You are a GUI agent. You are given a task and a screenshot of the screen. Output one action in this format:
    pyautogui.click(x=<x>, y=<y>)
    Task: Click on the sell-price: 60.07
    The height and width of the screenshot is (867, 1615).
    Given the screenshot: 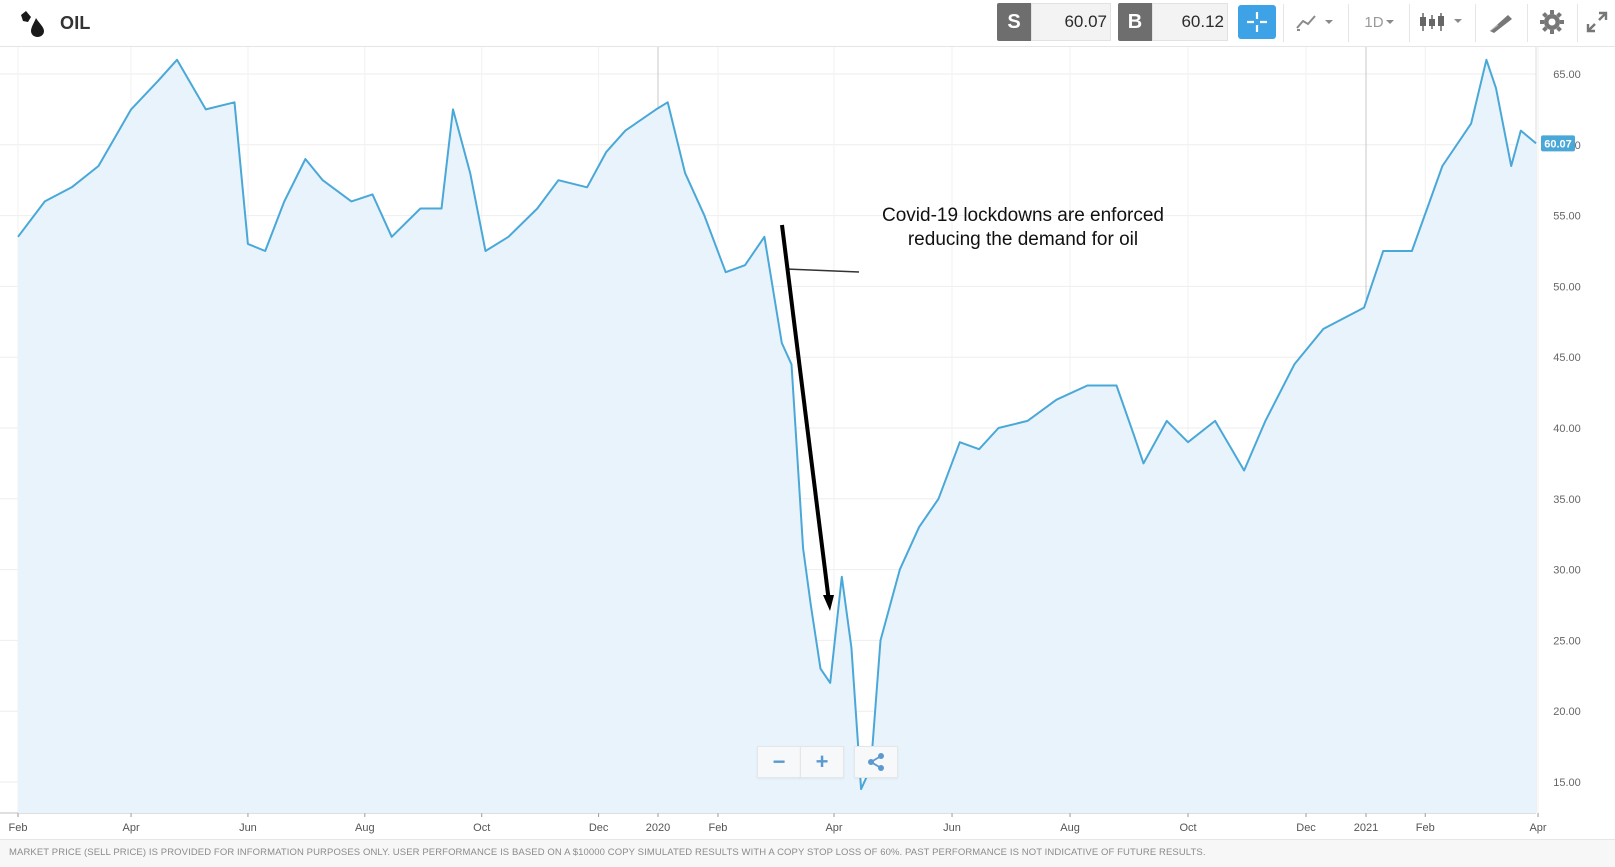 What is the action you would take?
    pyautogui.click(x=1071, y=22)
    